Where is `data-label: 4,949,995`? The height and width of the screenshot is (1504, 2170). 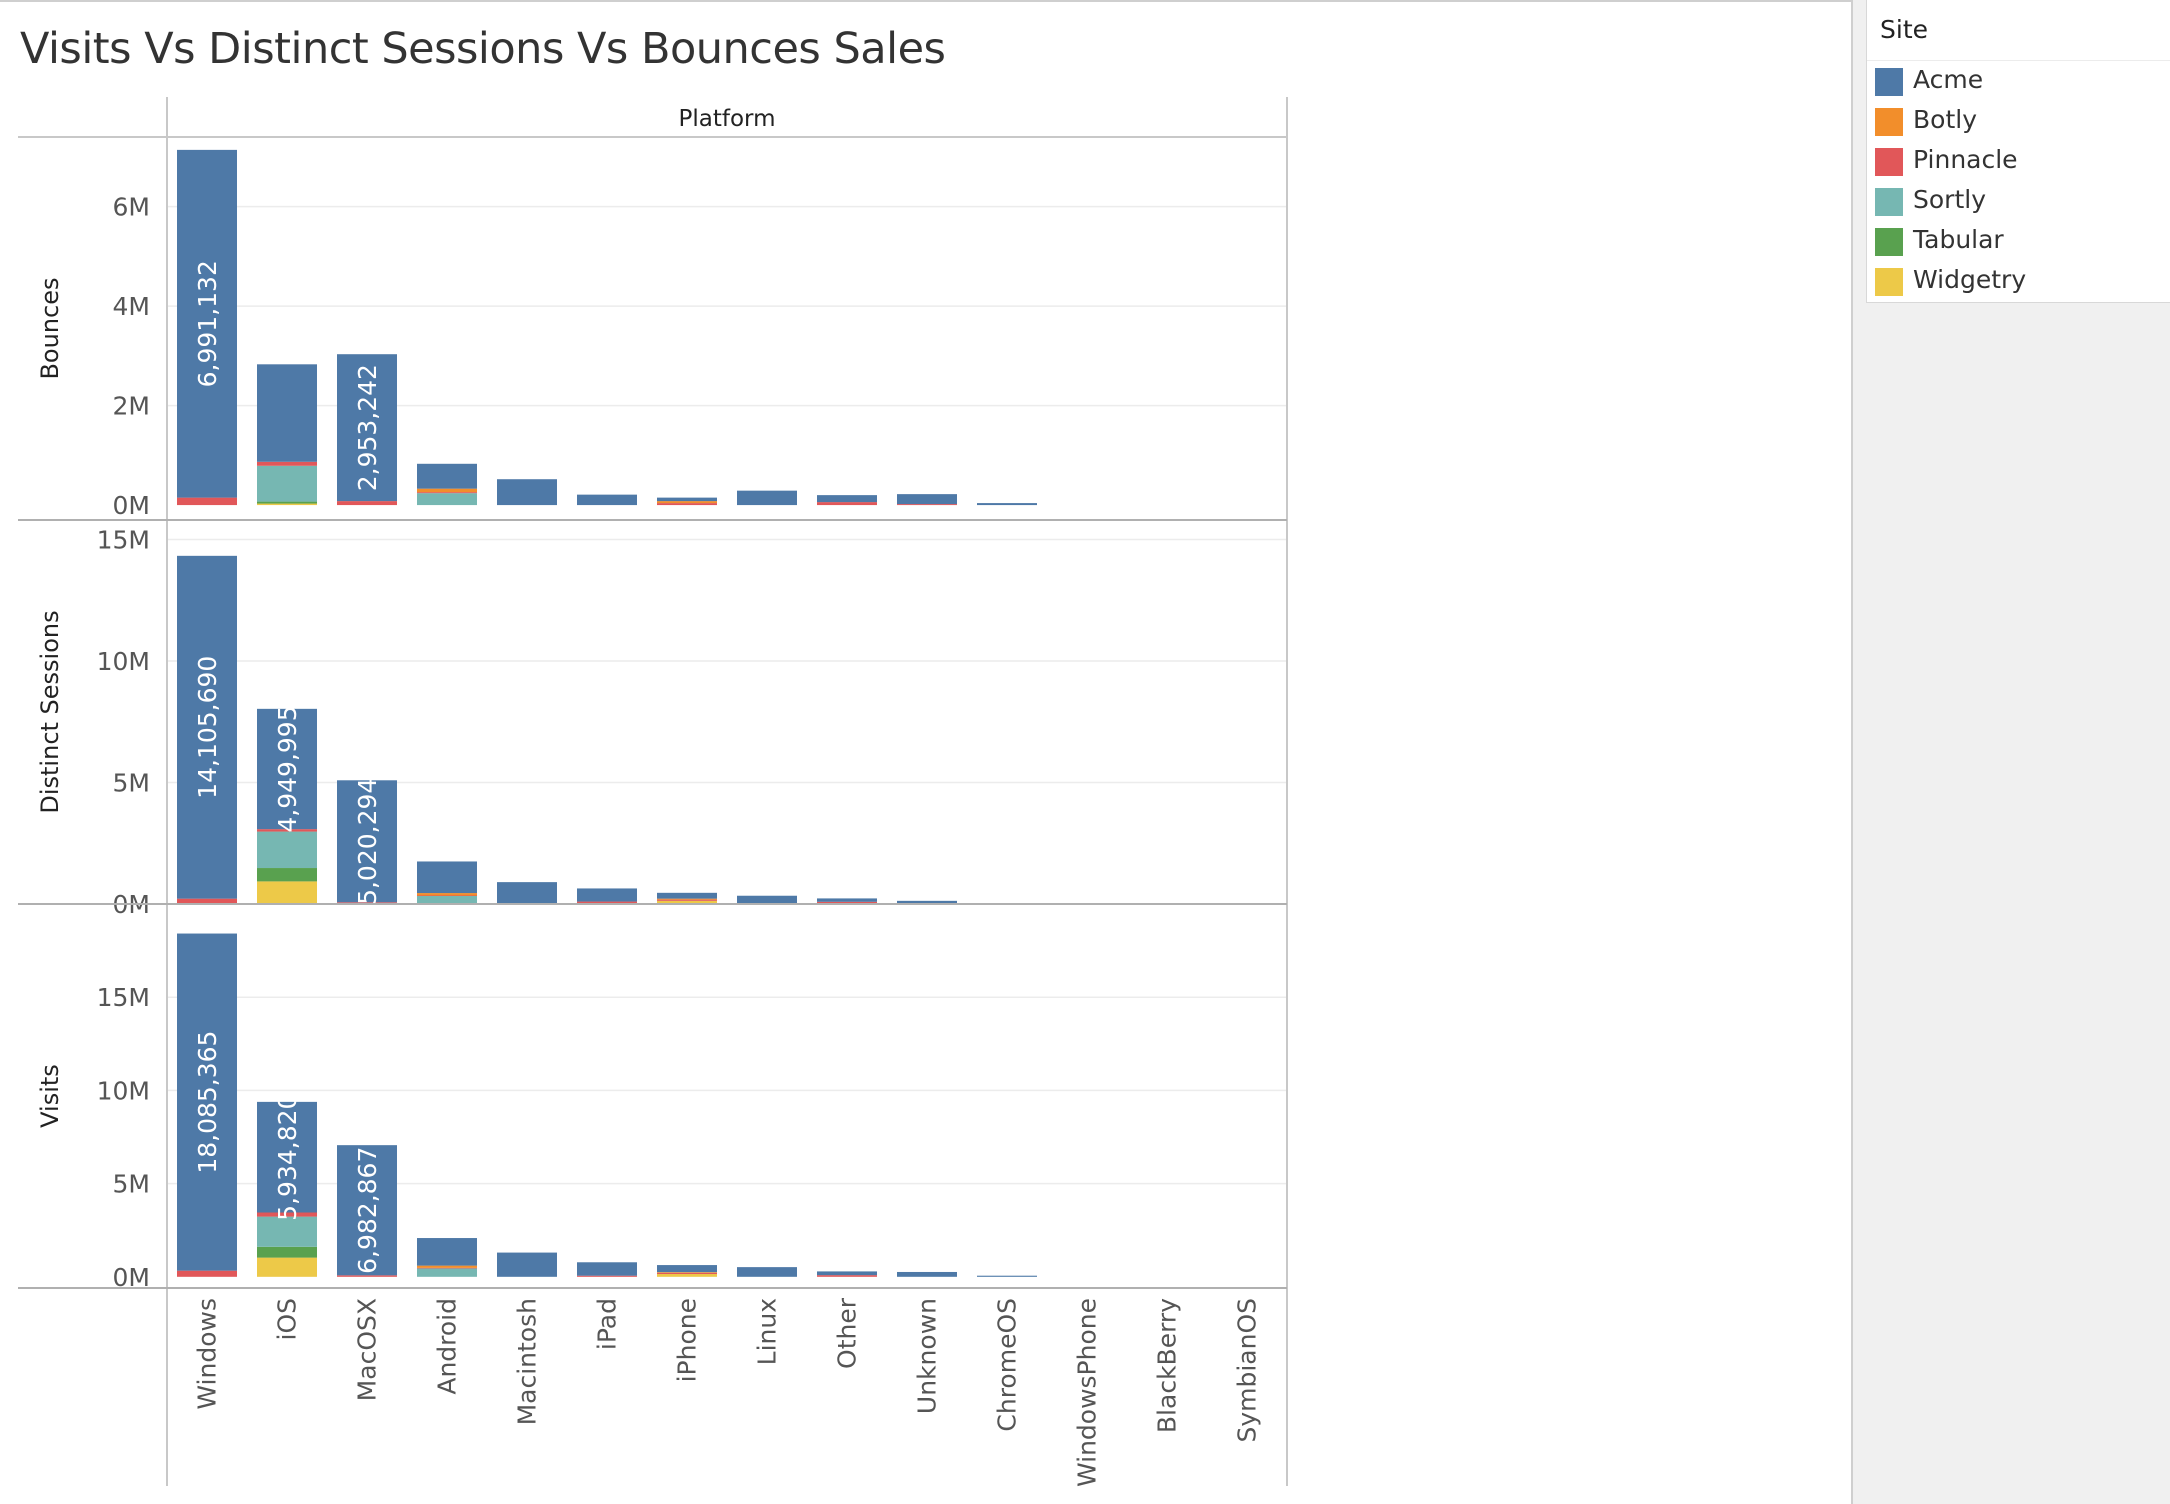
data-label: 4,949,995 is located at coordinates (287, 768).